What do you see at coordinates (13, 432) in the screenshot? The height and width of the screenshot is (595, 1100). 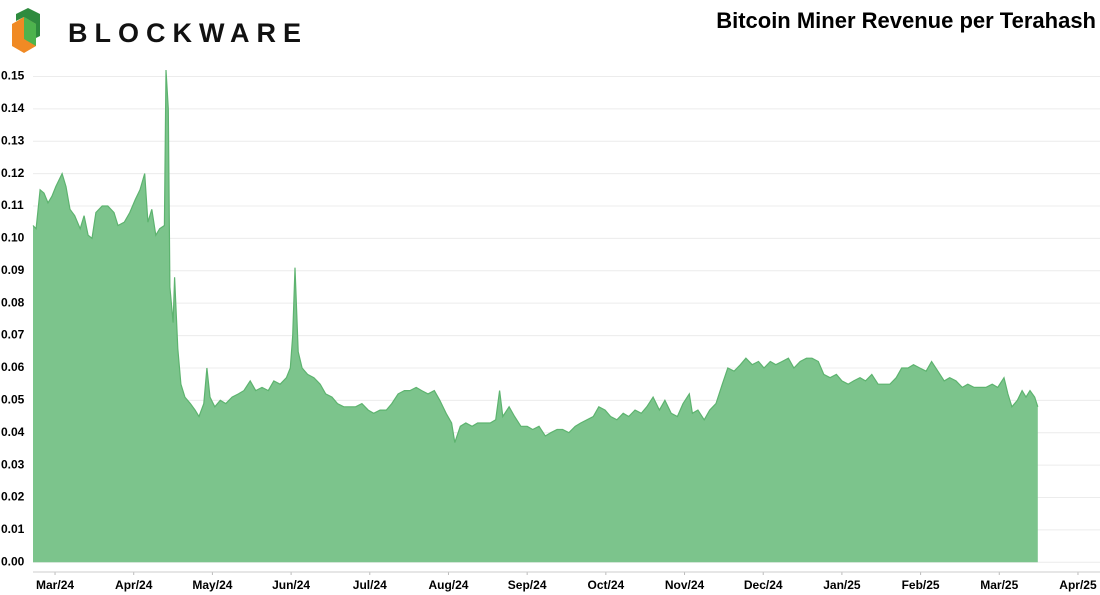 I see `y-tick-label: 0.04` at bounding box center [13, 432].